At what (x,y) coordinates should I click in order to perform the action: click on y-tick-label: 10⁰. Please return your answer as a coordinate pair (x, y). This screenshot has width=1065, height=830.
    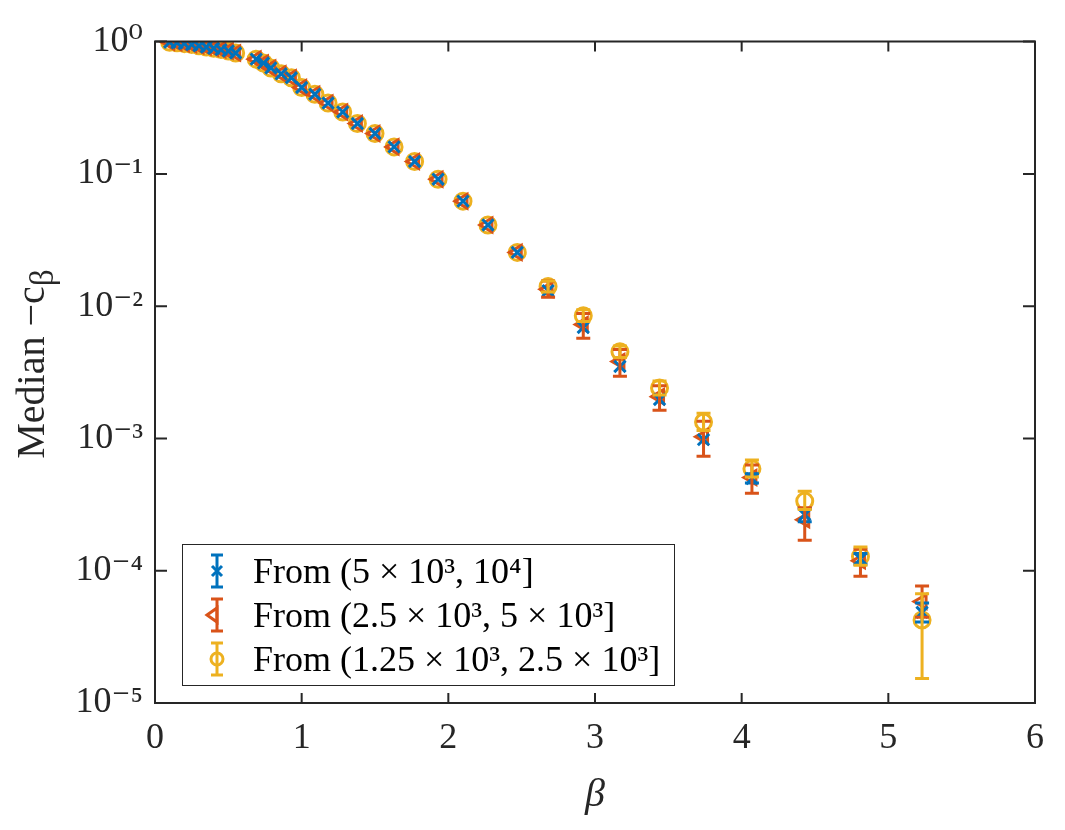
    Looking at the image, I should click on (117, 39).